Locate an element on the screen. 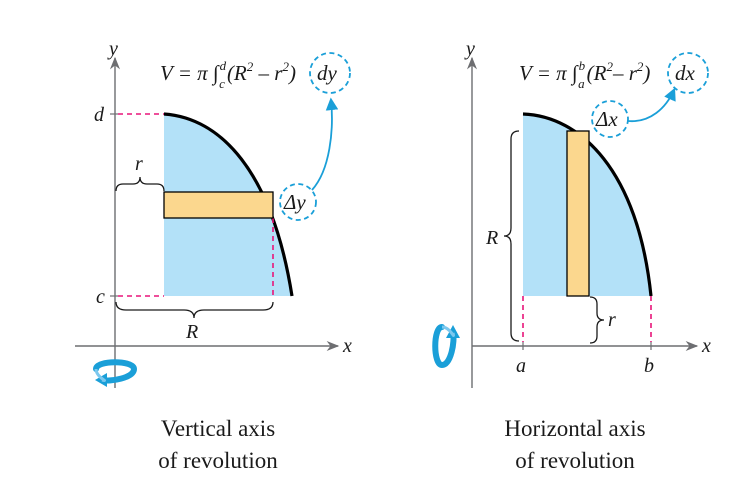  right-pointer-arrow is located at coordinates (651, 104).